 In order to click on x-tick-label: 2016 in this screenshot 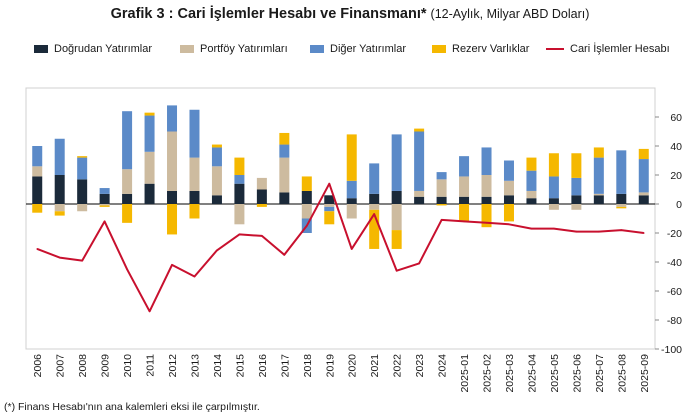, I will do `click(263, 366)`.